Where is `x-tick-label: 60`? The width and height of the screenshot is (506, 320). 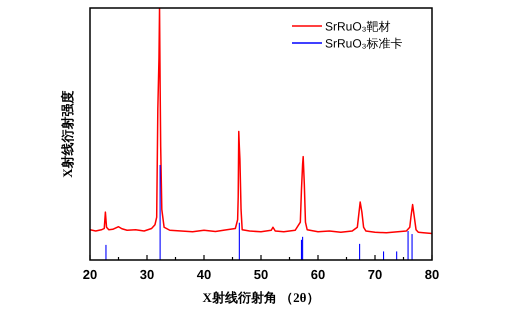 x-tick-label: 60 is located at coordinates (318, 274).